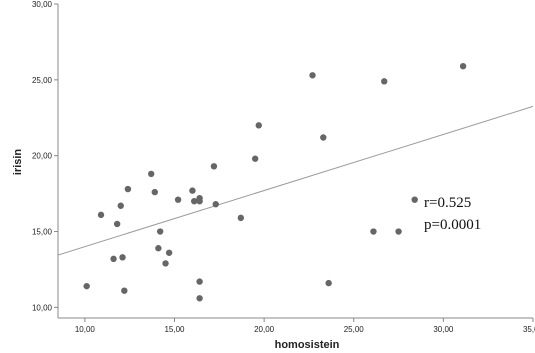 The width and height of the screenshot is (535, 353). Describe the element at coordinates (85, 329) in the screenshot. I see `x-tick-label: 10,00` at that location.